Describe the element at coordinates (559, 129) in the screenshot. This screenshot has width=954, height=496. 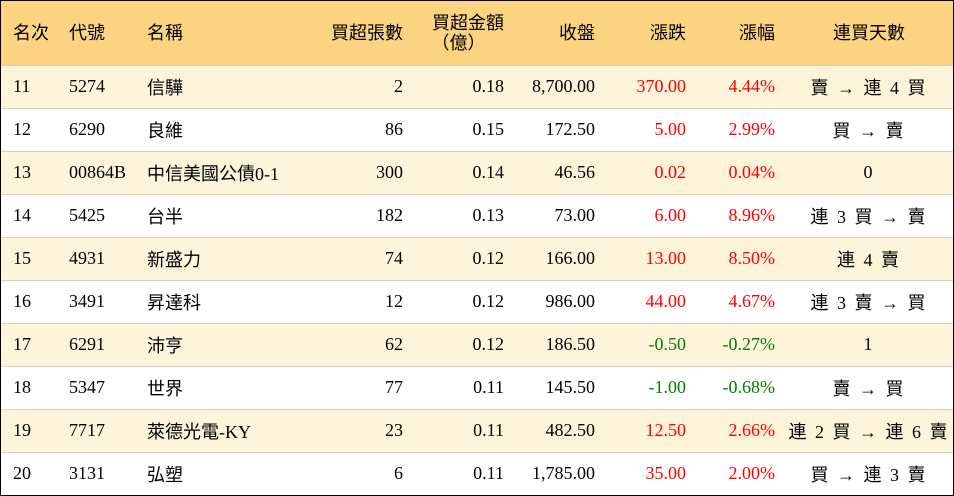
I see `cell-close: 172.50` at that location.